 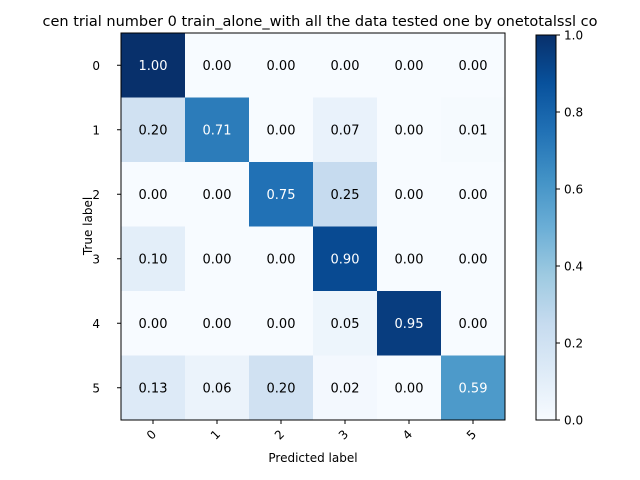 What do you see at coordinates (96, 324) in the screenshot?
I see `y-tick-label: 4` at bounding box center [96, 324].